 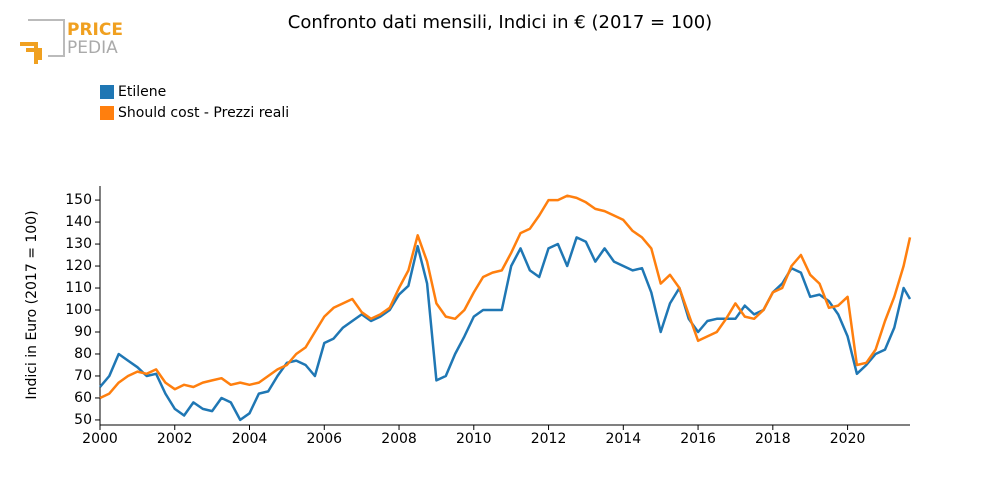 I want to click on x-tick-label: 2000, so click(x=100, y=439).